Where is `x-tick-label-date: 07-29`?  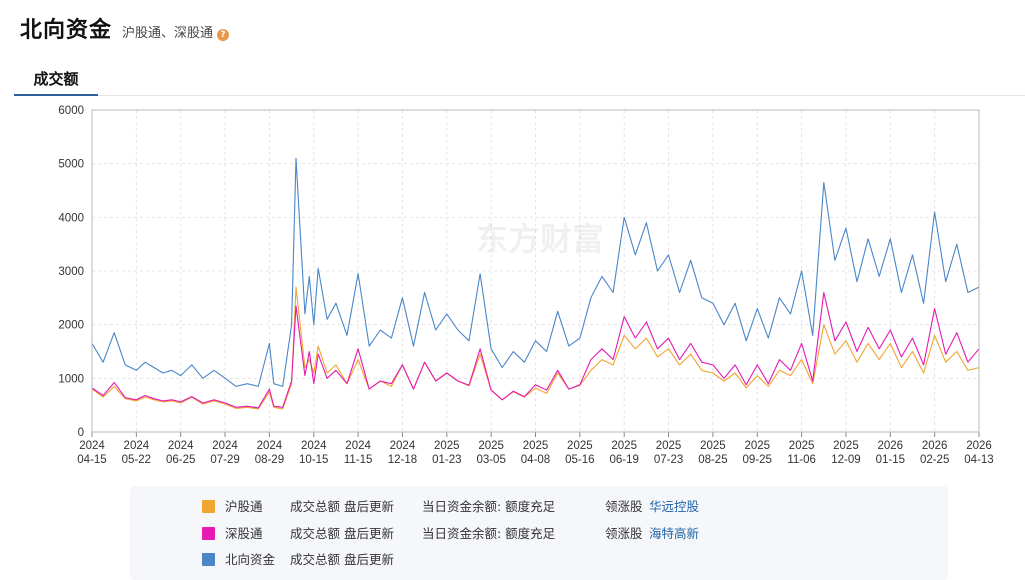
x-tick-label-date: 07-29 is located at coordinates (224, 460).